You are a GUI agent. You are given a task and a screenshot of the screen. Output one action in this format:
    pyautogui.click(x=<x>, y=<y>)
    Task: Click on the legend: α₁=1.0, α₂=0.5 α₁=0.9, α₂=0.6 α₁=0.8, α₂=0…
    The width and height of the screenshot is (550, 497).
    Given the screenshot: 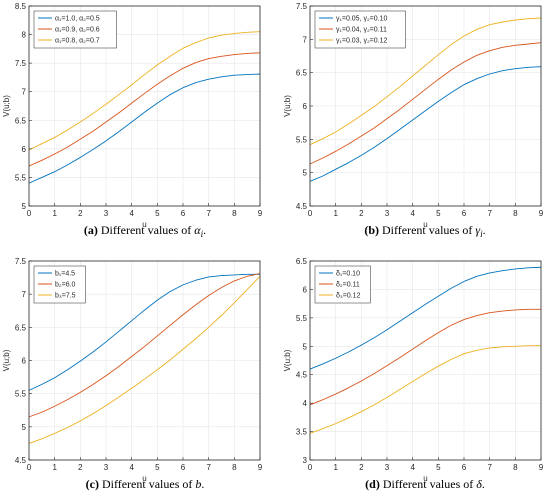 What is the action you would take?
    pyautogui.click(x=75, y=29)
    